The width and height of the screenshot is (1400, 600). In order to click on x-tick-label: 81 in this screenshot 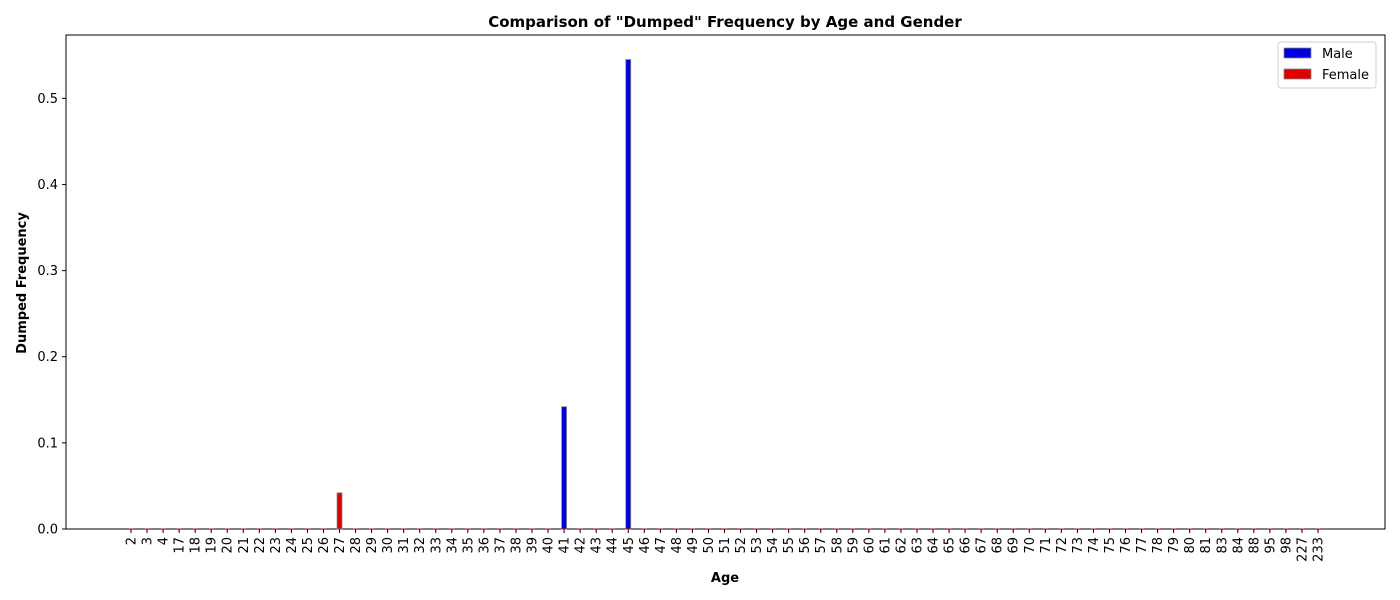, I will do `click(1206, 545)`.